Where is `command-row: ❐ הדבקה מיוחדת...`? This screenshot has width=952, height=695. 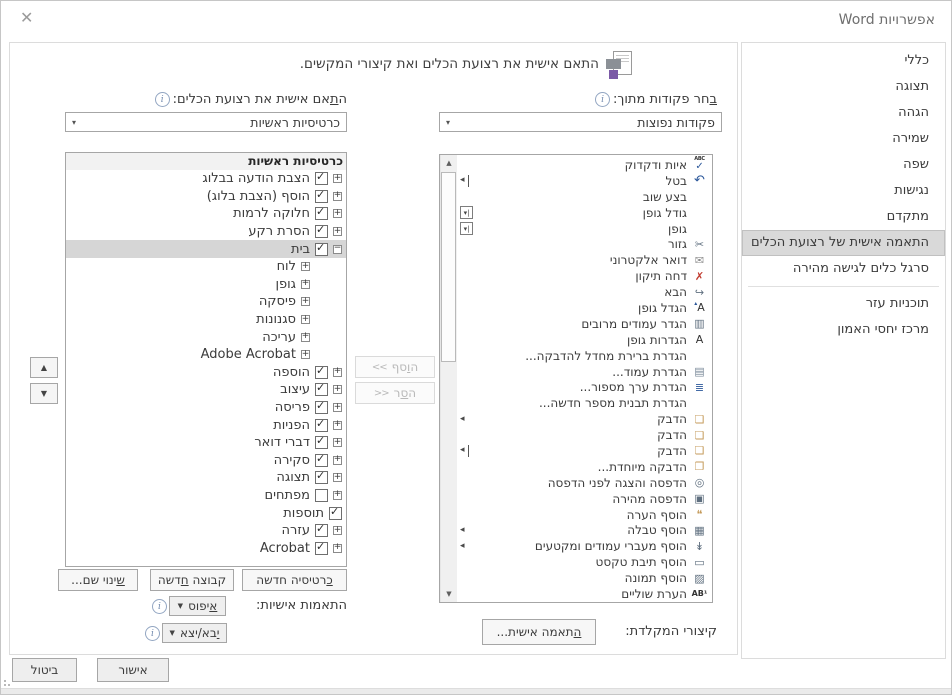 command-row: ❐ הדבקה מיוחדת... is located at coordinates (584, 467).